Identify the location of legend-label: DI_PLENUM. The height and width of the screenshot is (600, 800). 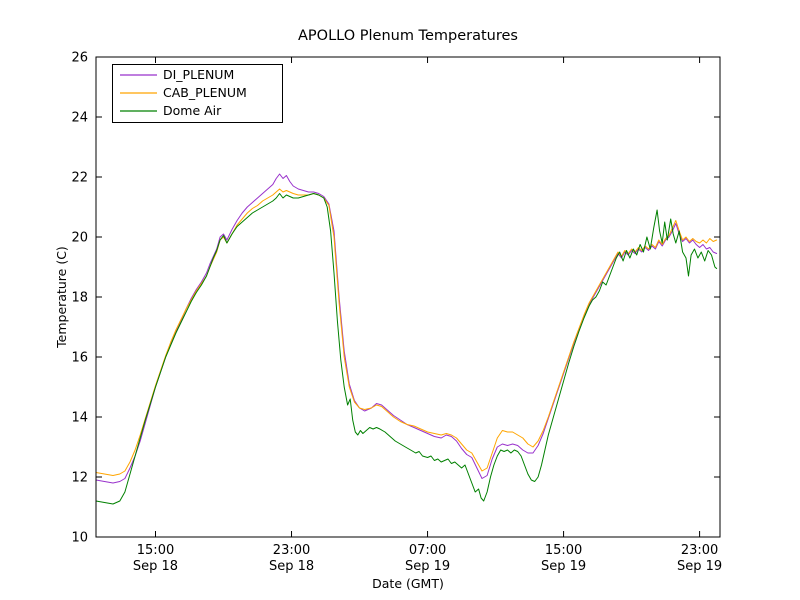
(198, 74).